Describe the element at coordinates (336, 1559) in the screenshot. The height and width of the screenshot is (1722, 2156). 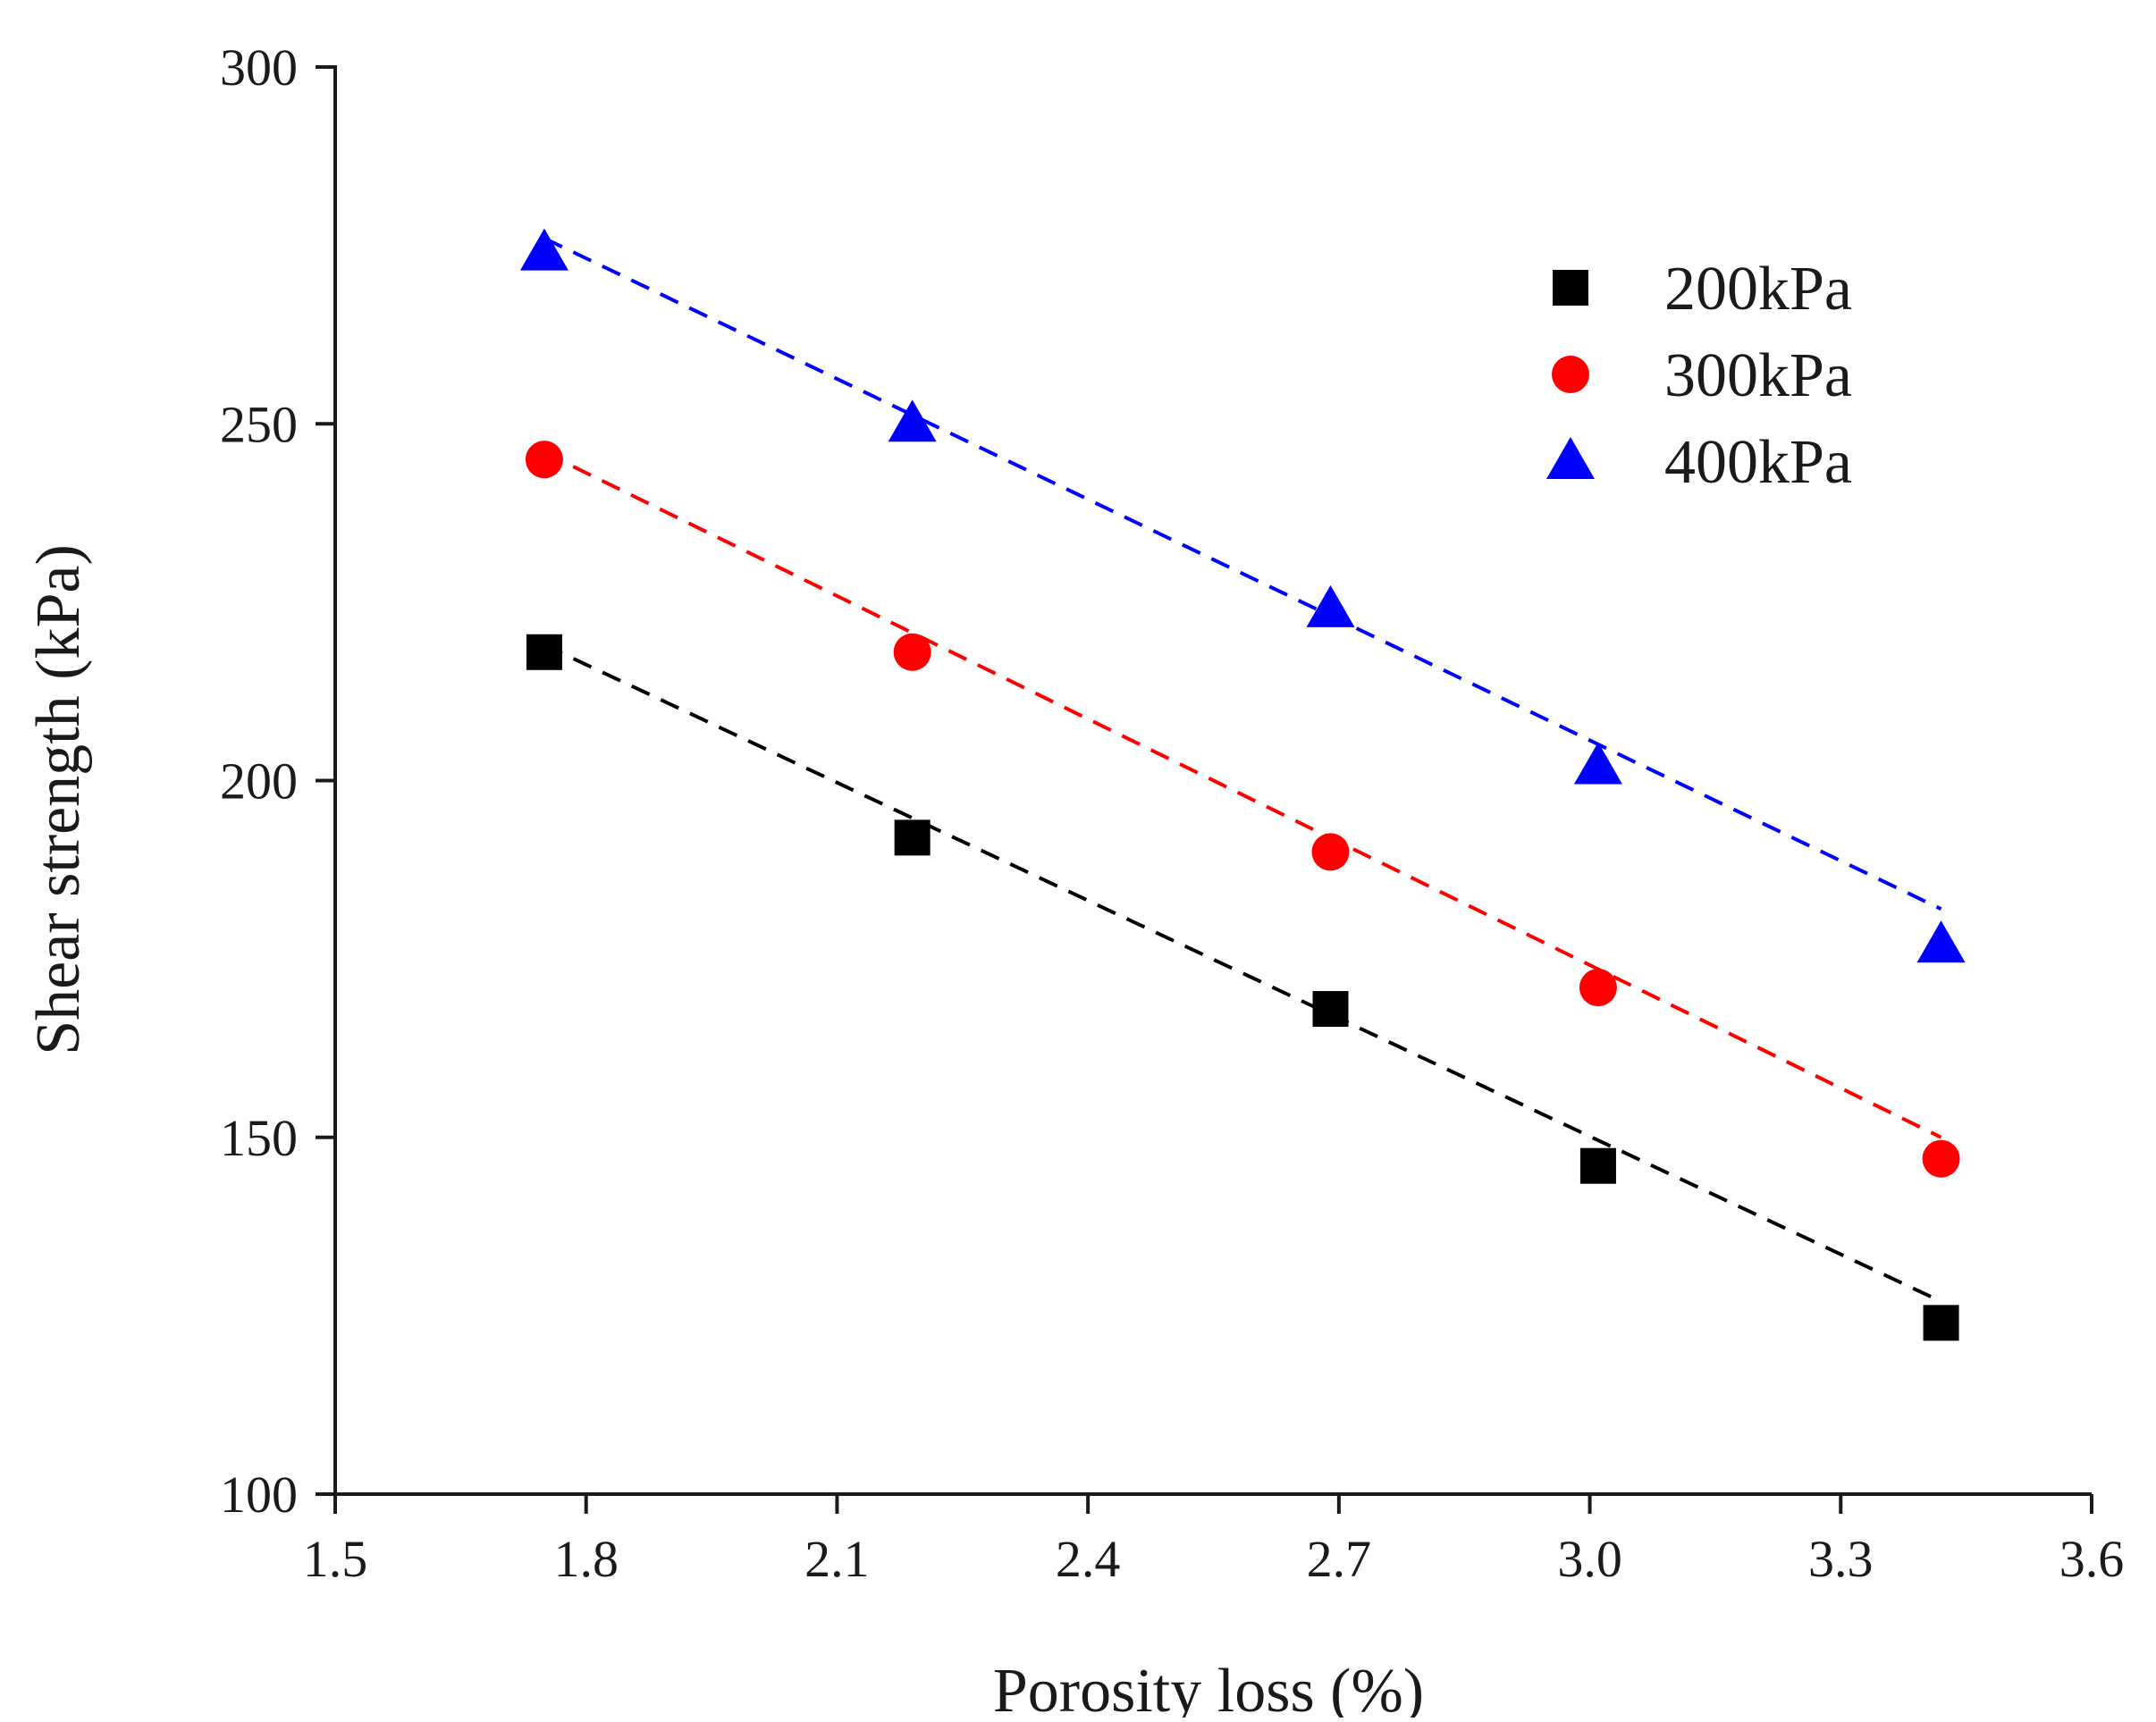
I see `x-tick-label: 1.5` at that location.